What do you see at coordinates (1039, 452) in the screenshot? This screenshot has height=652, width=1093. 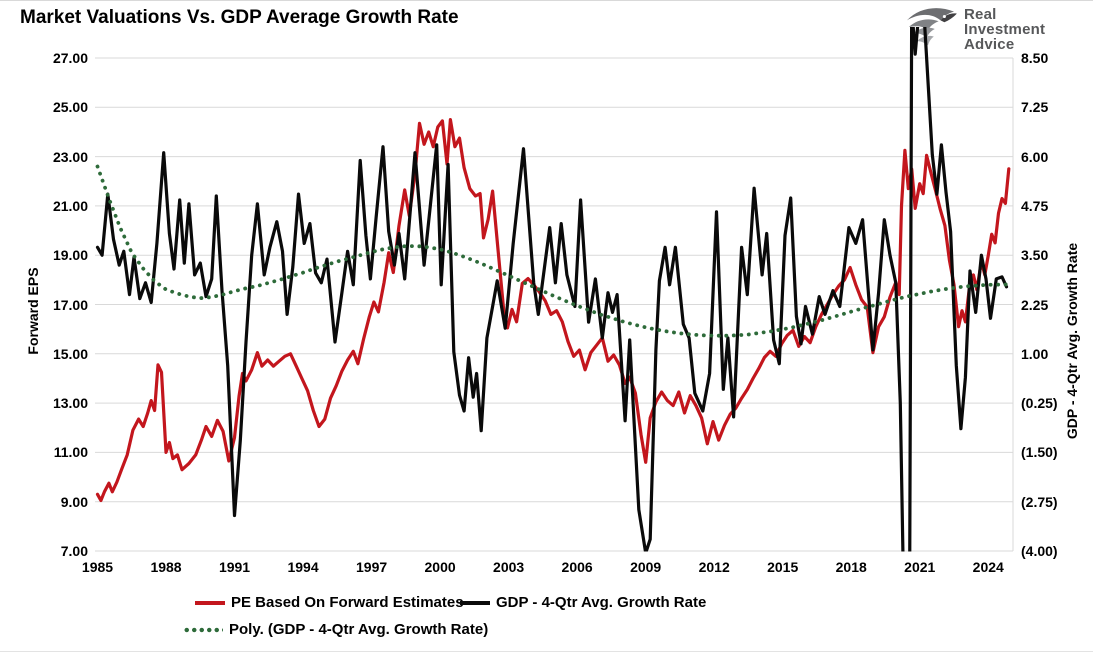 I see `y-right-tick-label: (1.50)` at bounding box center [1039, 452].